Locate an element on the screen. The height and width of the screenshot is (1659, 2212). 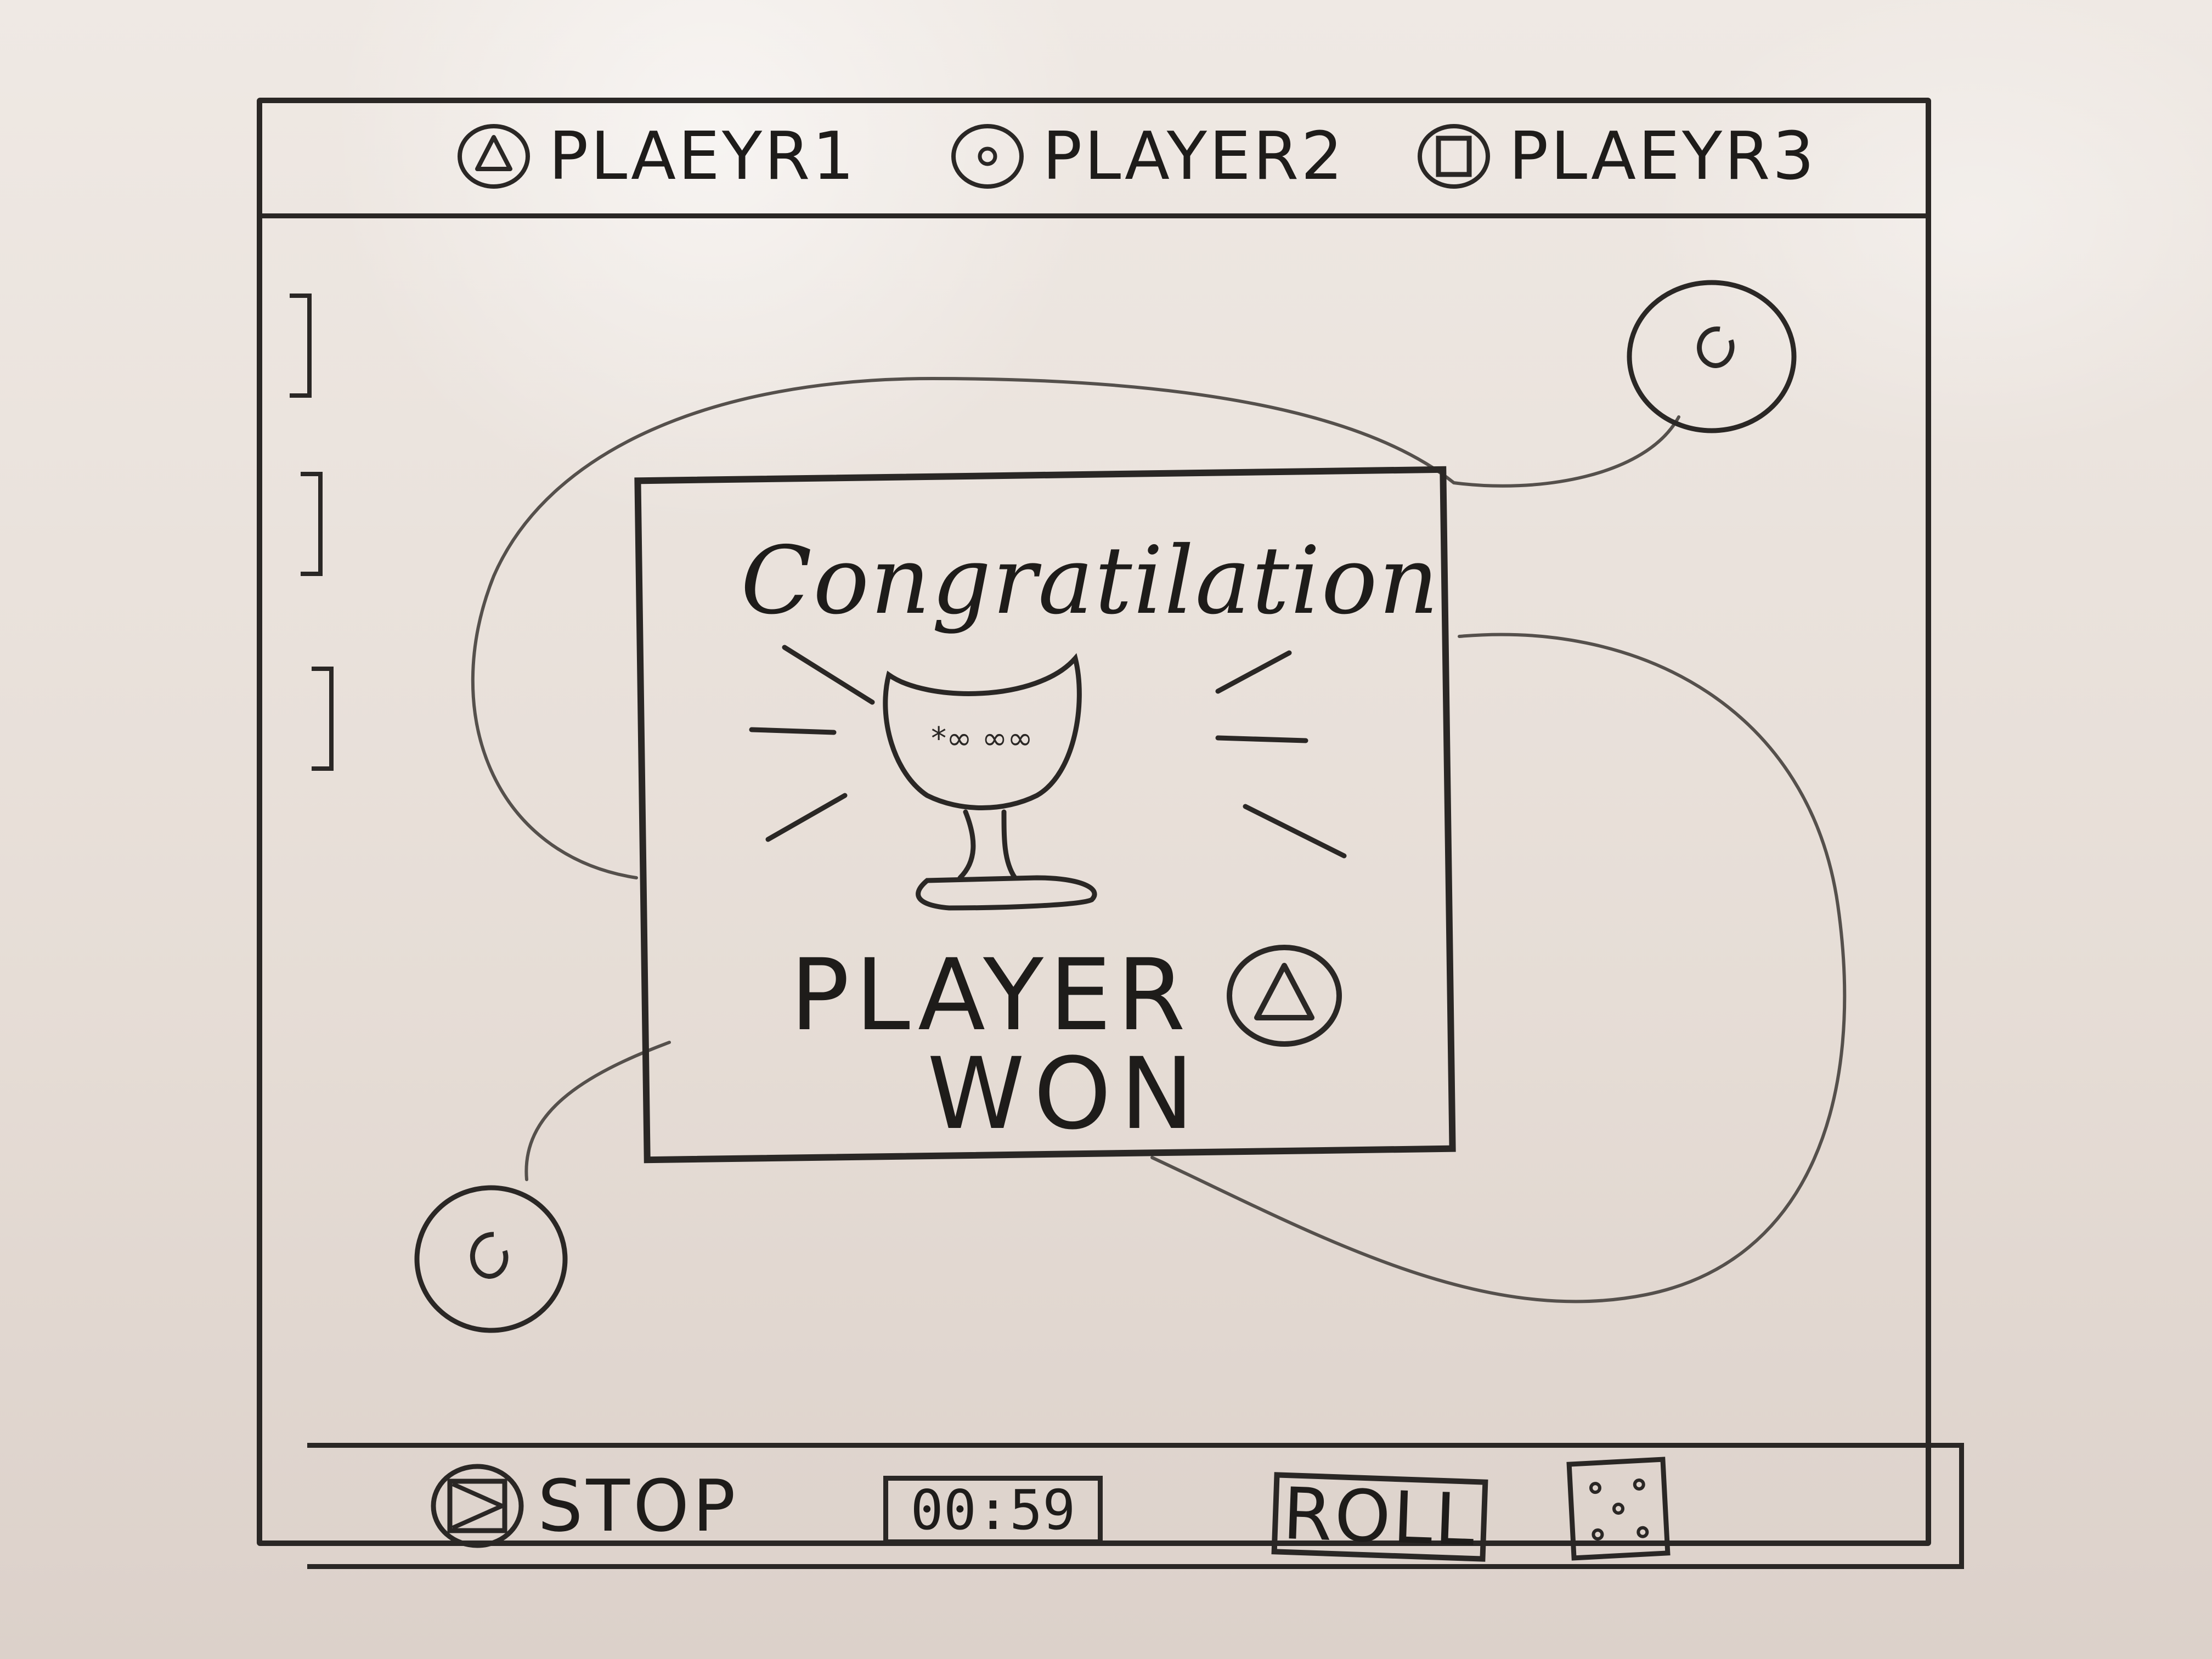
stop-button: STOP is located at coordinates (584, 1506).